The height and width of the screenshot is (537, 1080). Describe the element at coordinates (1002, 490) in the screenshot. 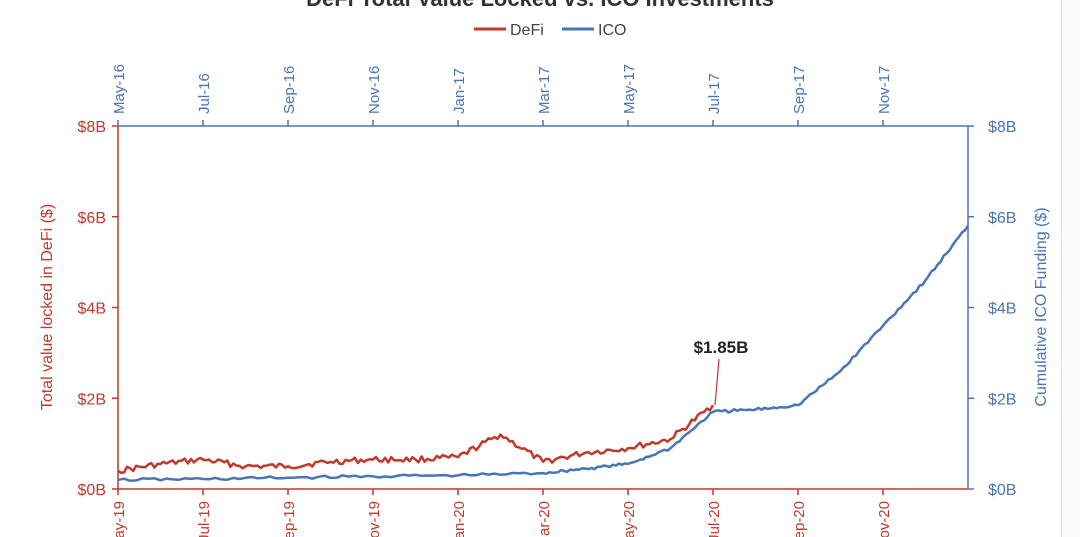

I see `right-tick-label: $0B` at that location.